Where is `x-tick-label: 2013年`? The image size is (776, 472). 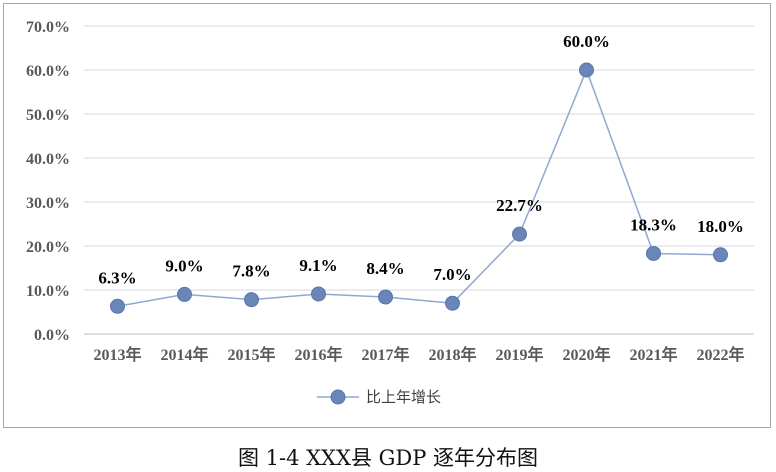 x-tick-label: 2013年 is located at coordinates (117, 354).